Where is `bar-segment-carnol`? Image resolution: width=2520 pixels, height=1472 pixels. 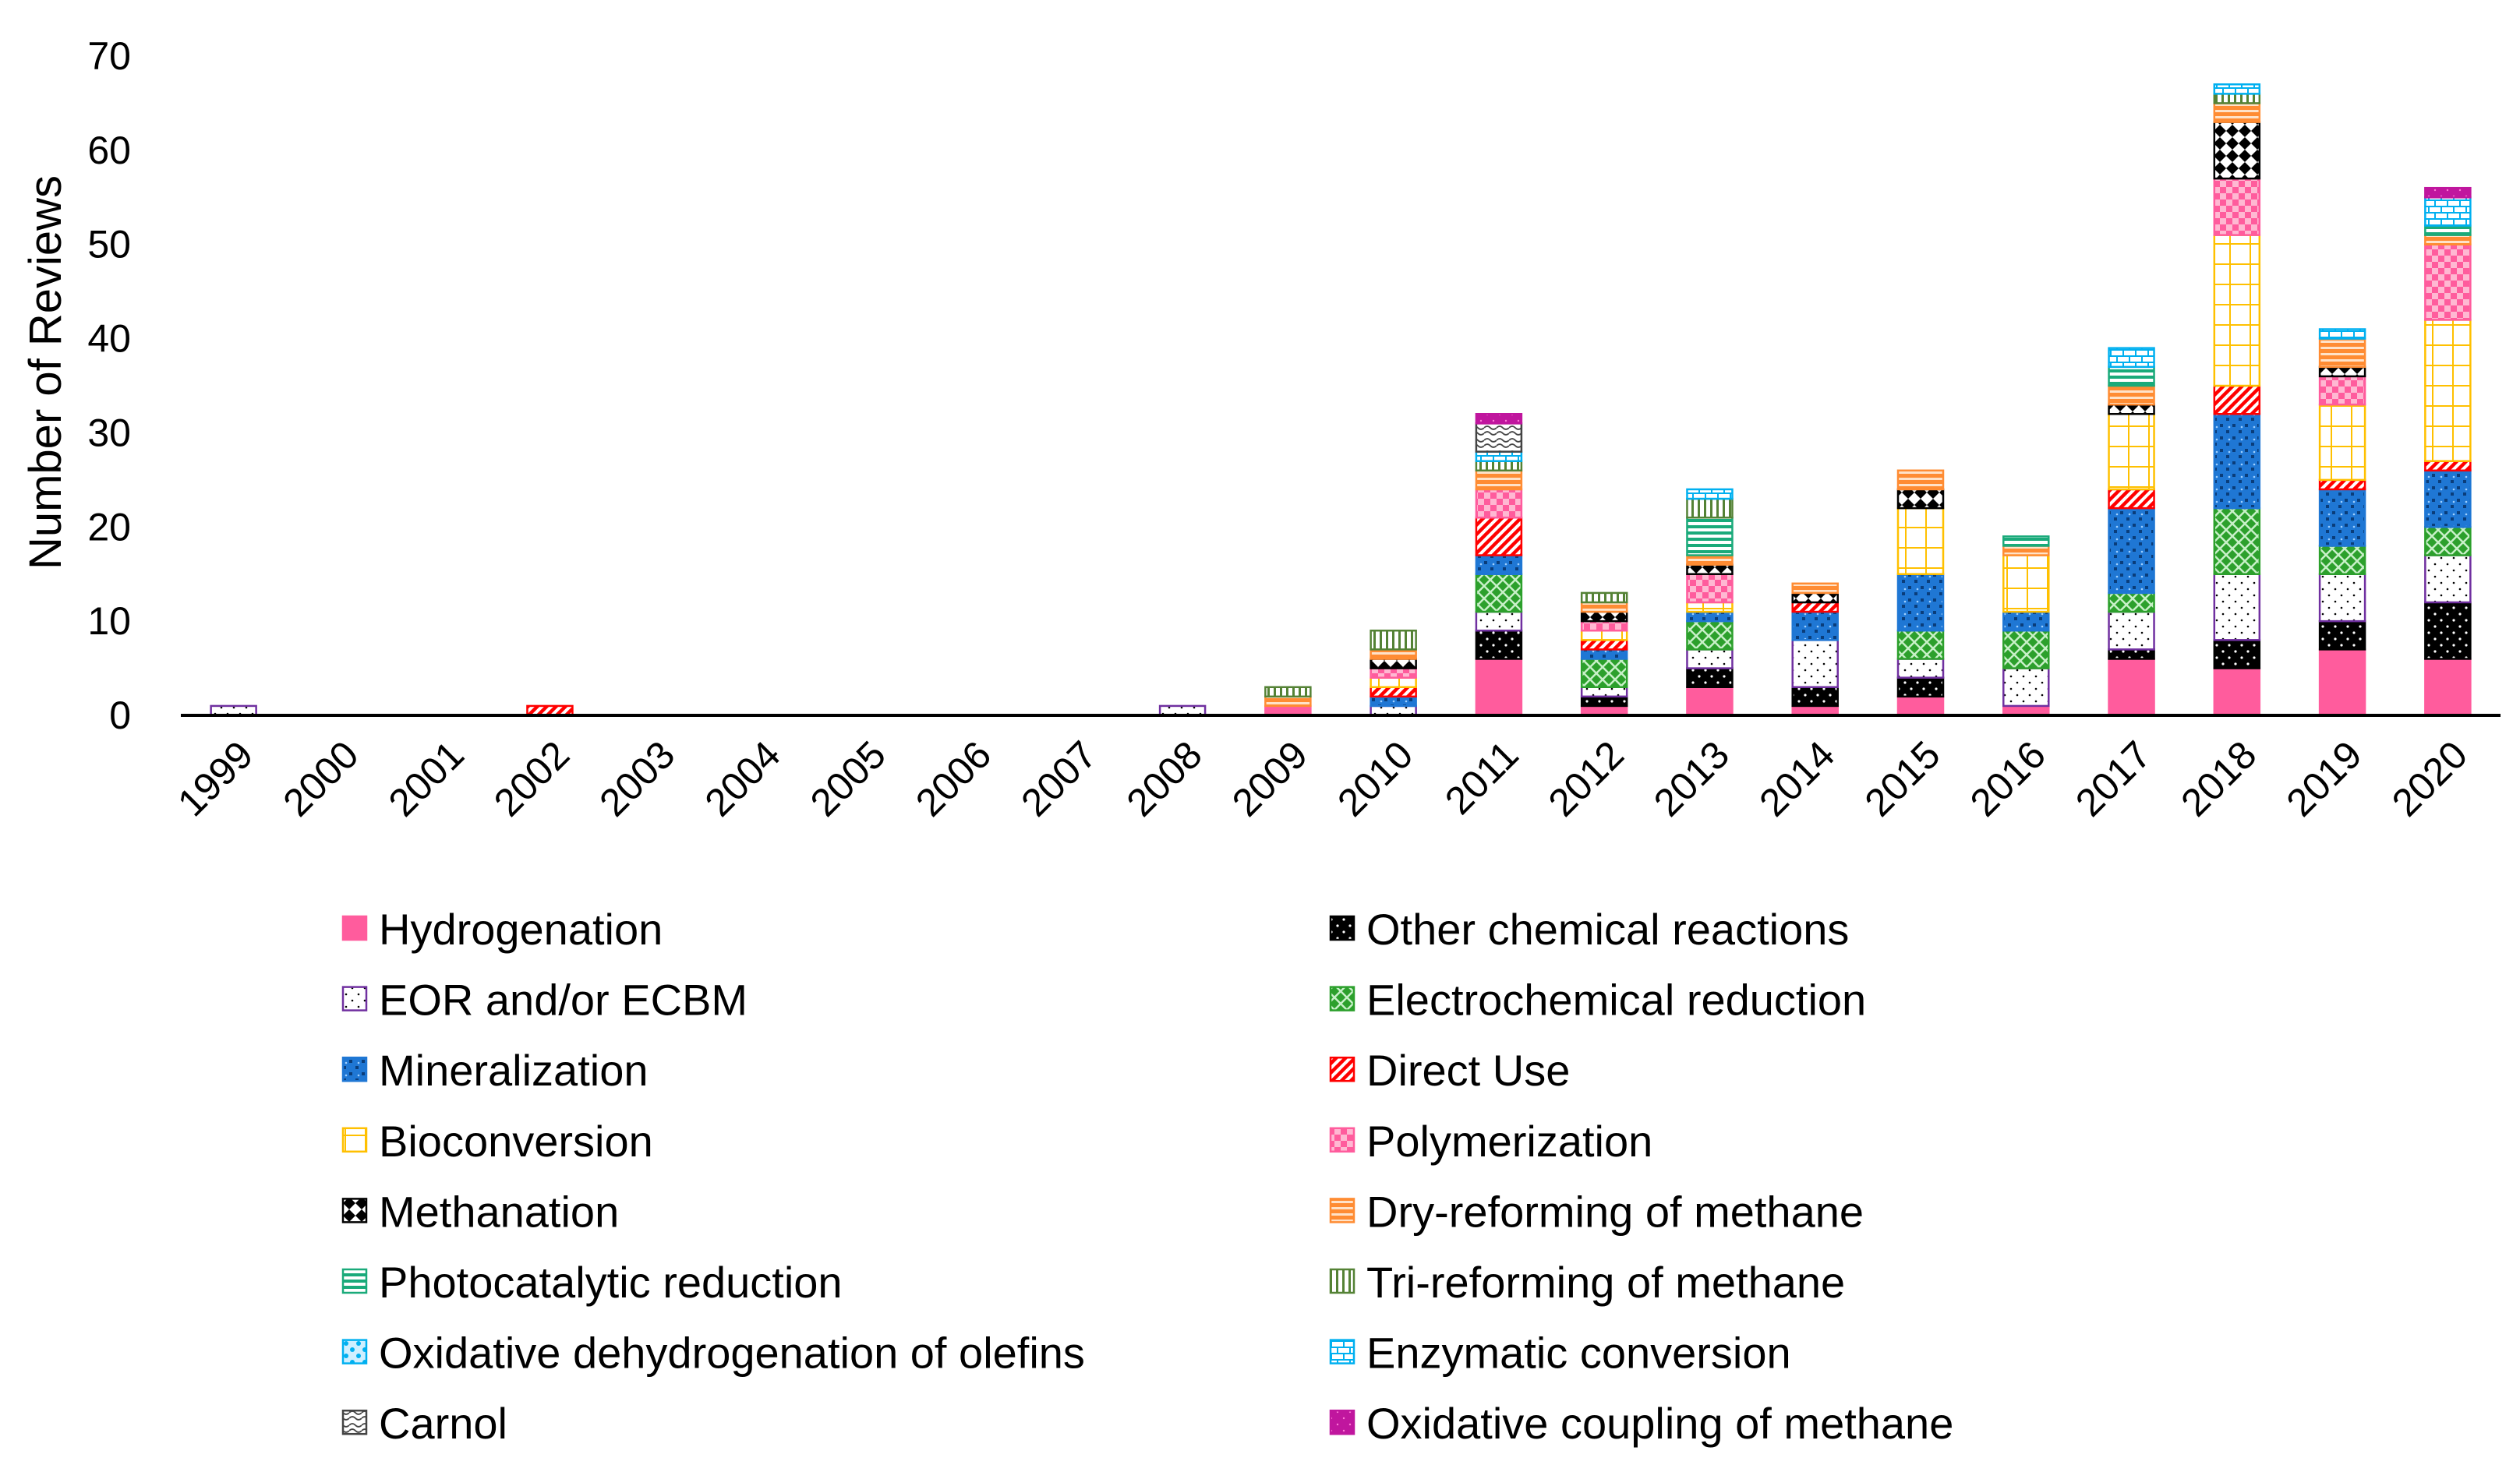
bar-segment-carnol is located at coordinates (1499, 437).